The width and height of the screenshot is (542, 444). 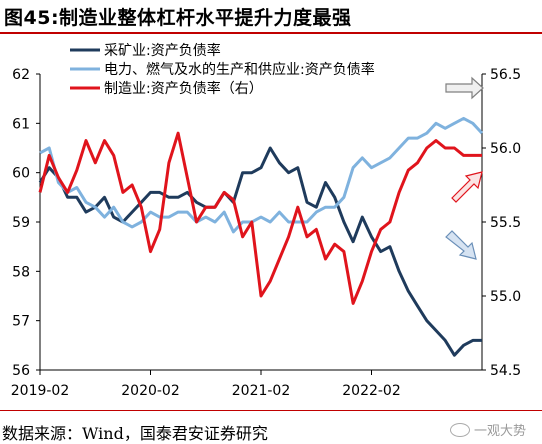 I want to click on y-right-tick-label: 56.0, so click(x=505, y=149).